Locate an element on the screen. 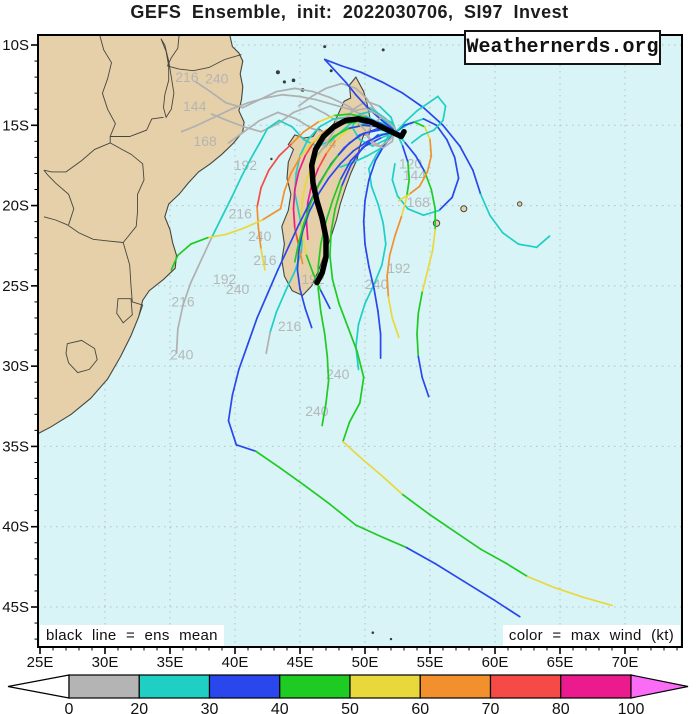 The height and width of the screenshot is (714, 699). x-axis-label: 70E is located at coordinates (625, 662).